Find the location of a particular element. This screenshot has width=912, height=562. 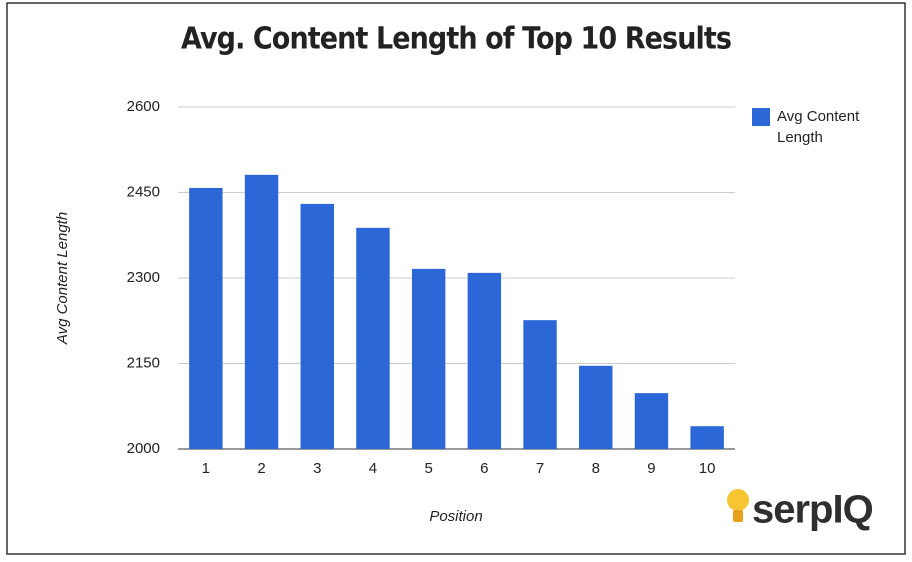

x-tick-label: 5 is located at coordinates (428, 468).